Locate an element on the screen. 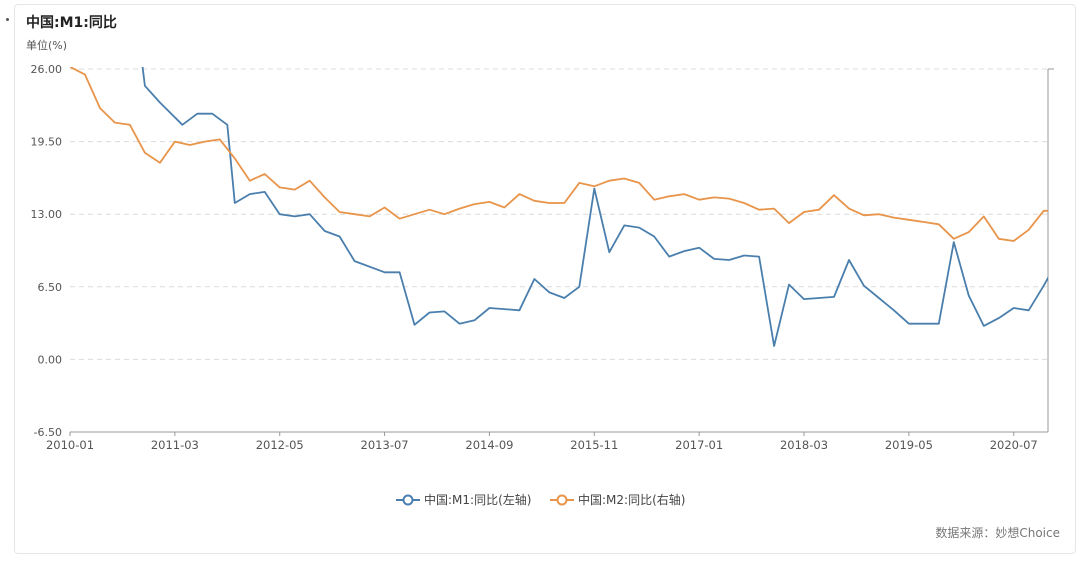 The image size is (1080, 562). corner-mark is located at coordinates (7, 19).